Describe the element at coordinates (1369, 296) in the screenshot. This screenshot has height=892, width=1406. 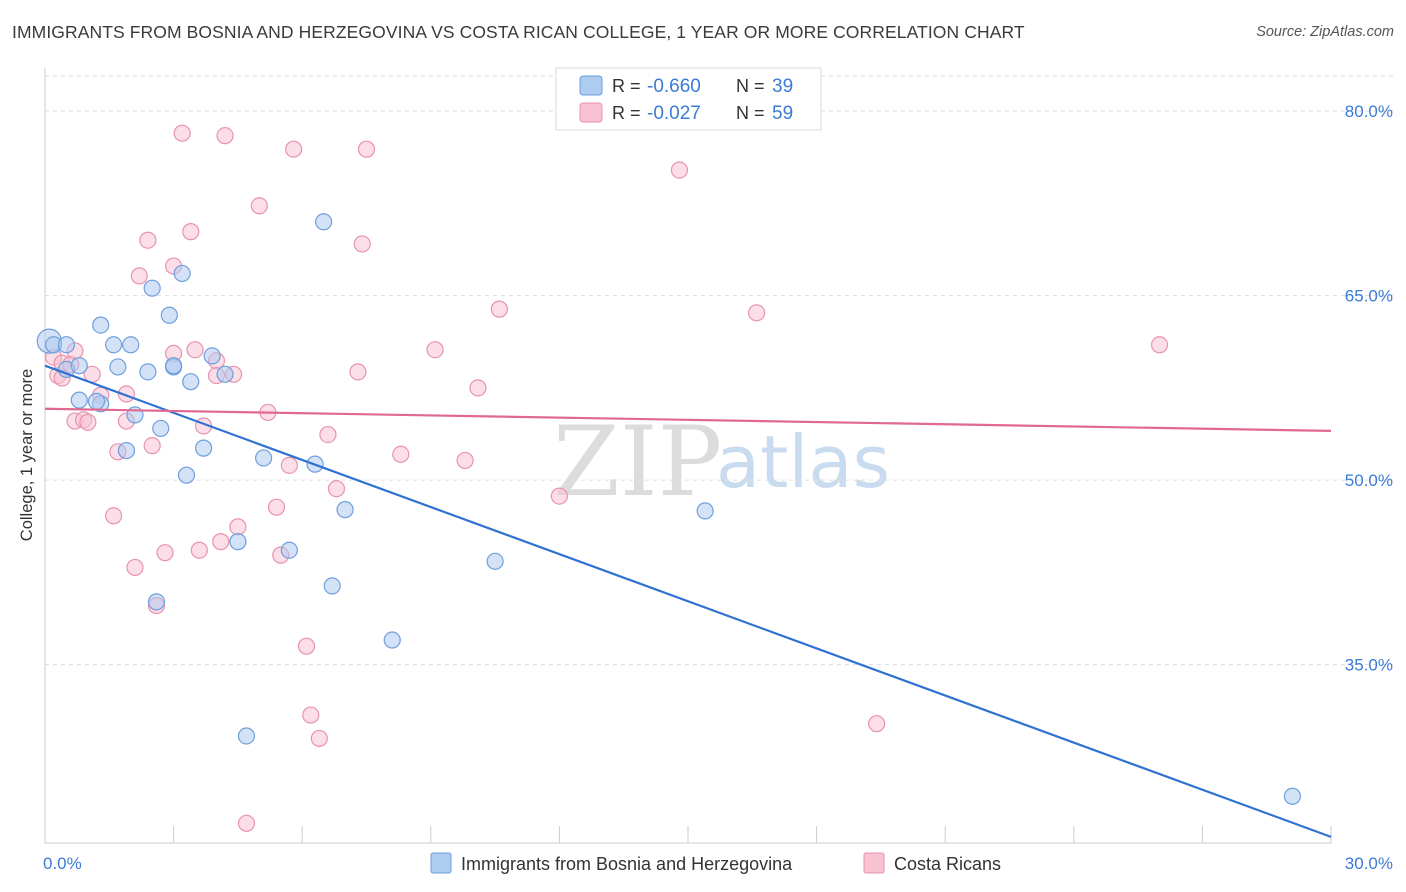
I see `y-tick-label: 65.0%` at that location.